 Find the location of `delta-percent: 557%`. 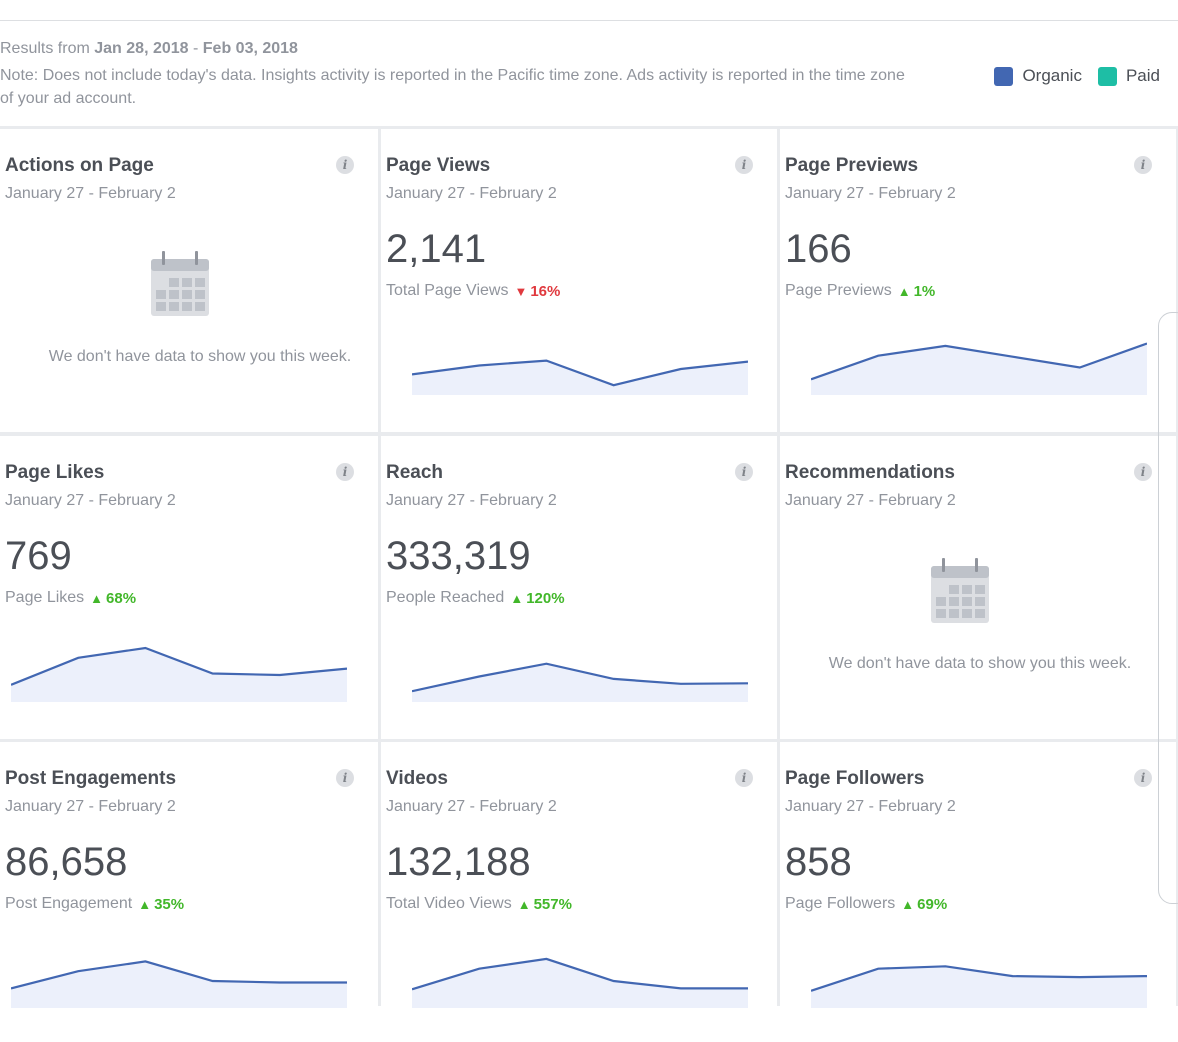

delta-percent: 557% is located at coordinates (552, 904).